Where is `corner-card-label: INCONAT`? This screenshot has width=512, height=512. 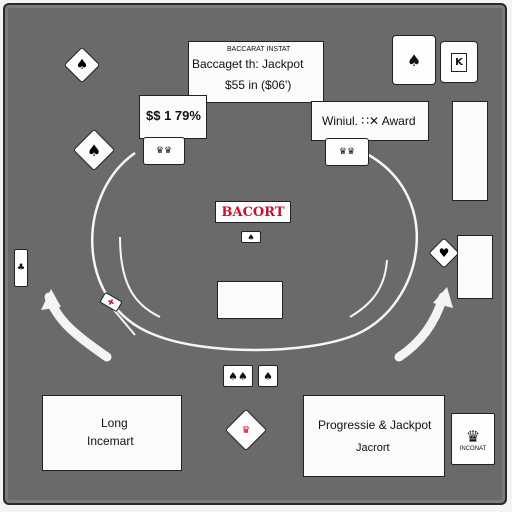 corner-card-label: INCONAT is located at coordinates (473, 448).